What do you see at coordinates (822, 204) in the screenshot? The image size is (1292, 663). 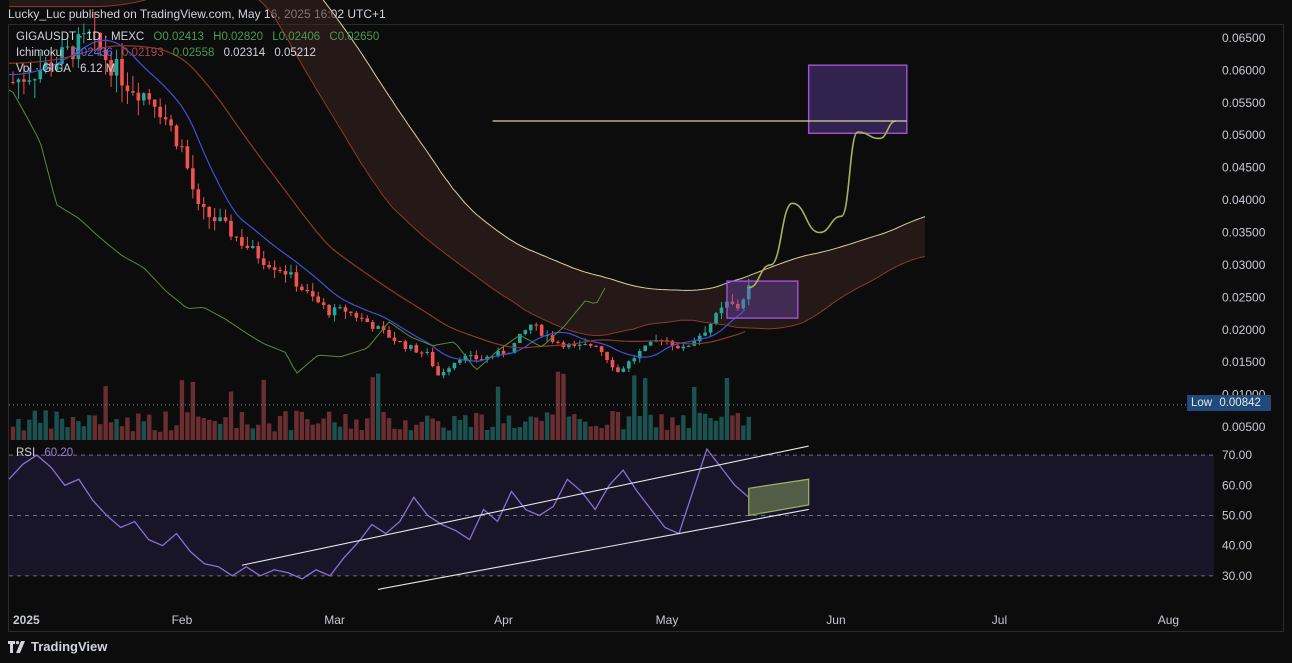 I see `price-projection-path` at bounding box center [822, 204].